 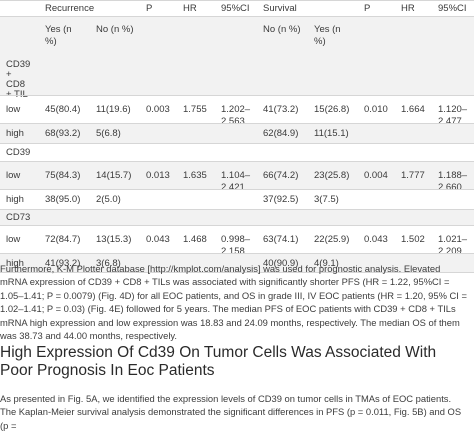 I want to click on cell-p-1: 0.003, so click(x=158, y=109).